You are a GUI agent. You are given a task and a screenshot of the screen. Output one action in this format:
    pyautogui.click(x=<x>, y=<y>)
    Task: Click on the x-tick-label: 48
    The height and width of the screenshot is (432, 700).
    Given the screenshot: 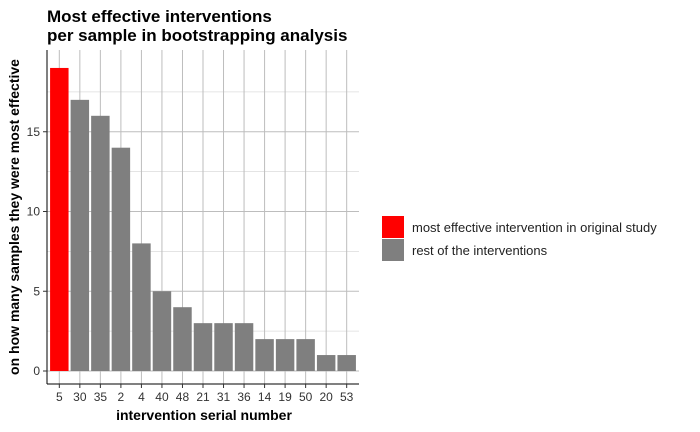 What is the action you would take?
    pyautogui.click(x=183, y=397)
    